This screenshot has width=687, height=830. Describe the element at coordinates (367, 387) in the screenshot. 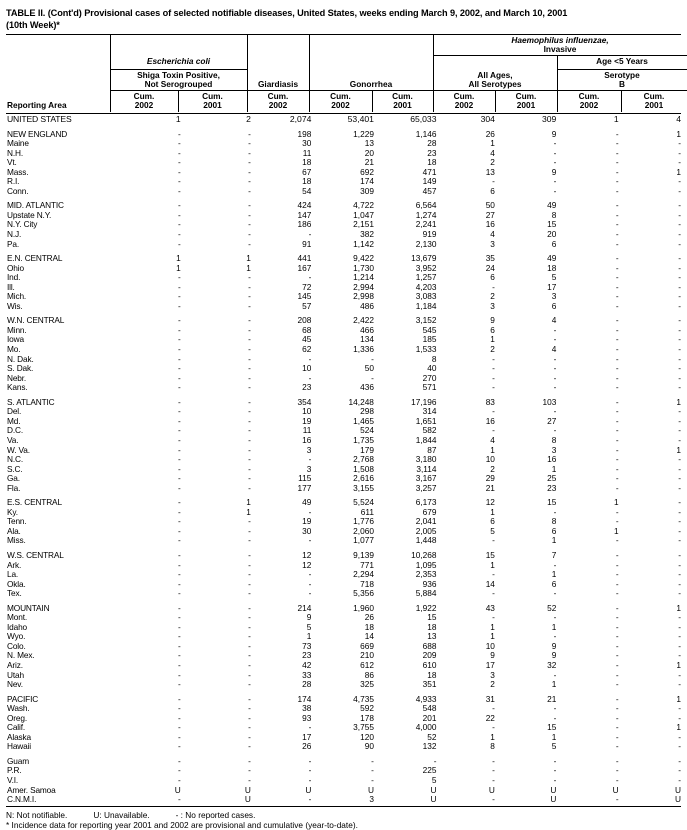

I see `row-value-col4: 436` at that location.